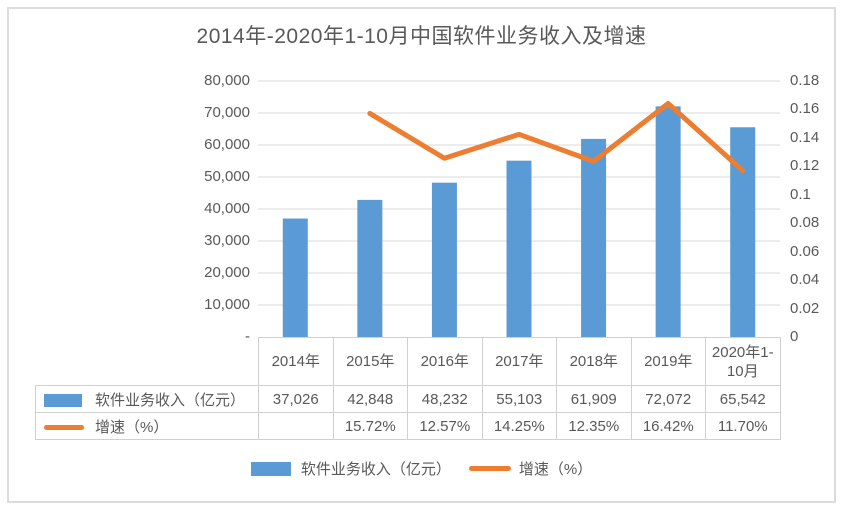 The width and height of the screenshot is (843, 510). Describe the element at coordinates (668, 426) in the screenshot. I see `growth-value: 16.42%` at that location.